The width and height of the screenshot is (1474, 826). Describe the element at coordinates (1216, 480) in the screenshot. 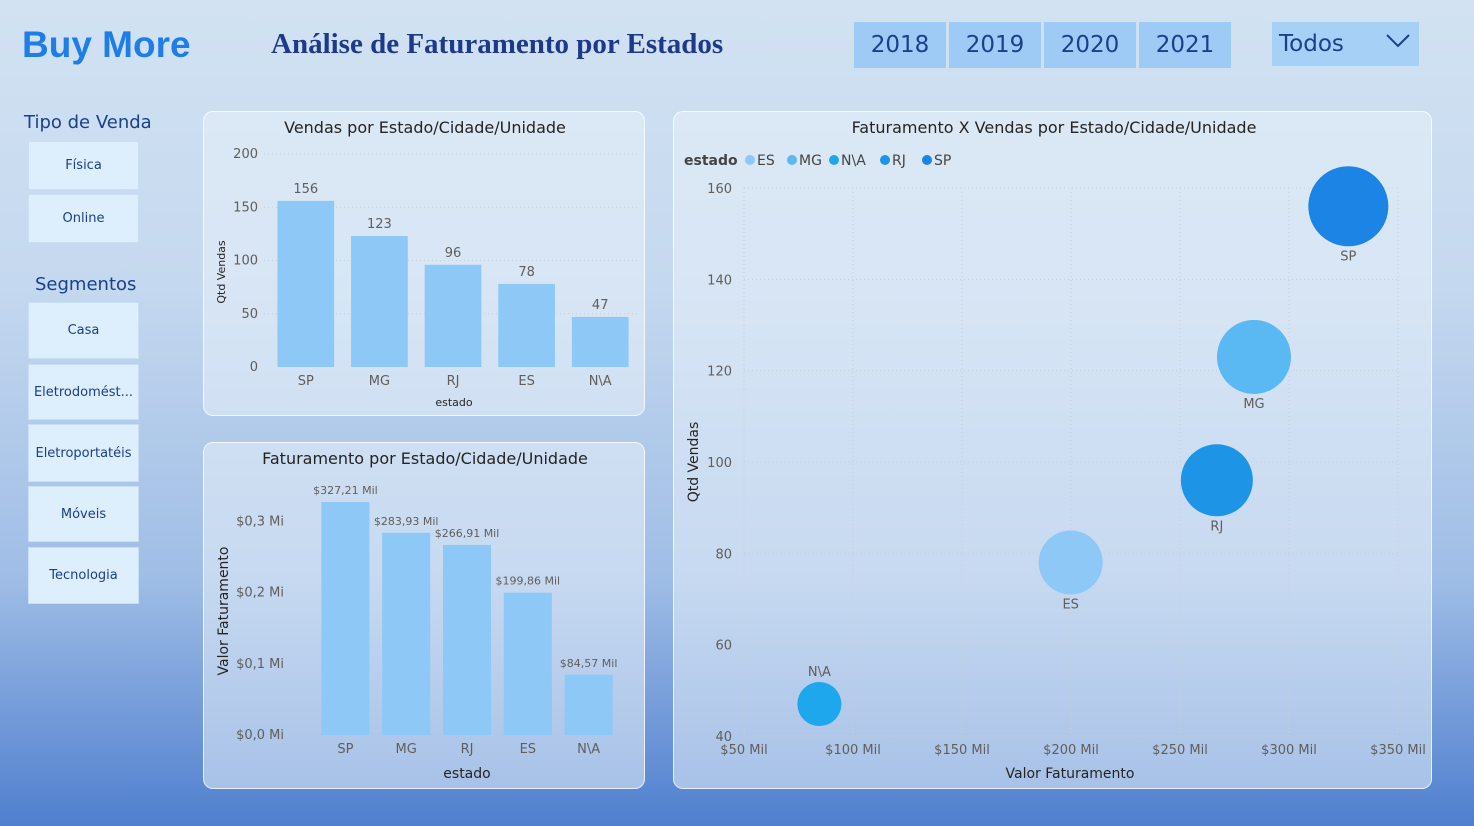

I see `bubble-rj` at that location.